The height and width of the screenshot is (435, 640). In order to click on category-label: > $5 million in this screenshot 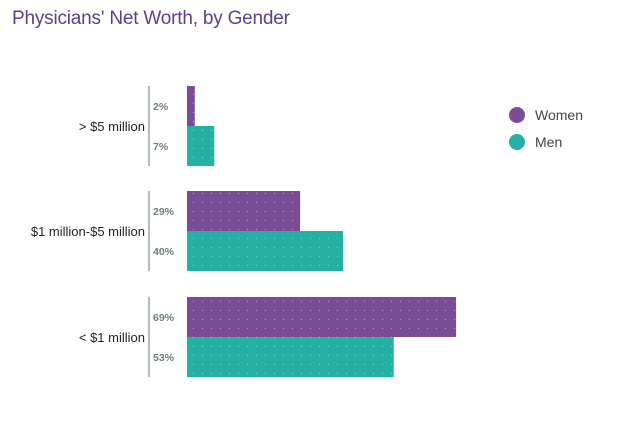, I will do `click(112, 126)`.